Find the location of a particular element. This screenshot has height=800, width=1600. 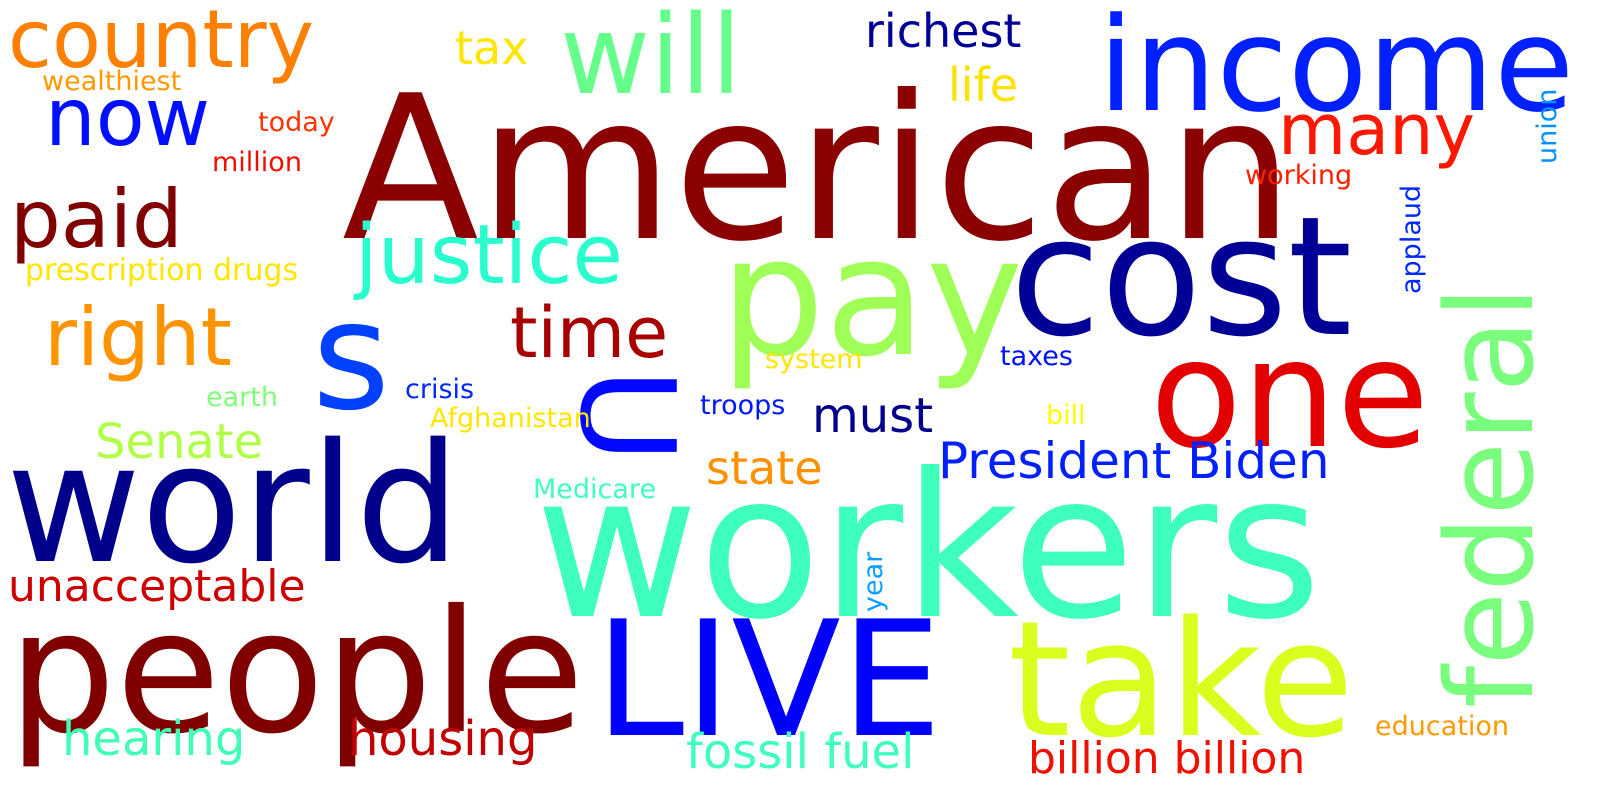

word-year: year is located at coordinates (873, 581).